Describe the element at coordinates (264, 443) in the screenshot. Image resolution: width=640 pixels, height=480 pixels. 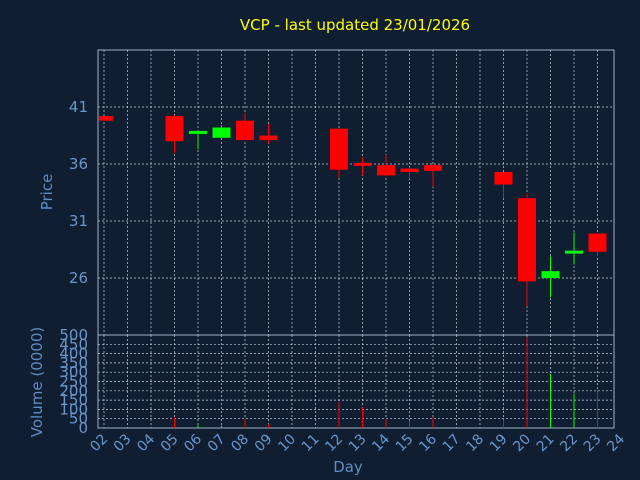
I see `x-tick: 09` at that location.